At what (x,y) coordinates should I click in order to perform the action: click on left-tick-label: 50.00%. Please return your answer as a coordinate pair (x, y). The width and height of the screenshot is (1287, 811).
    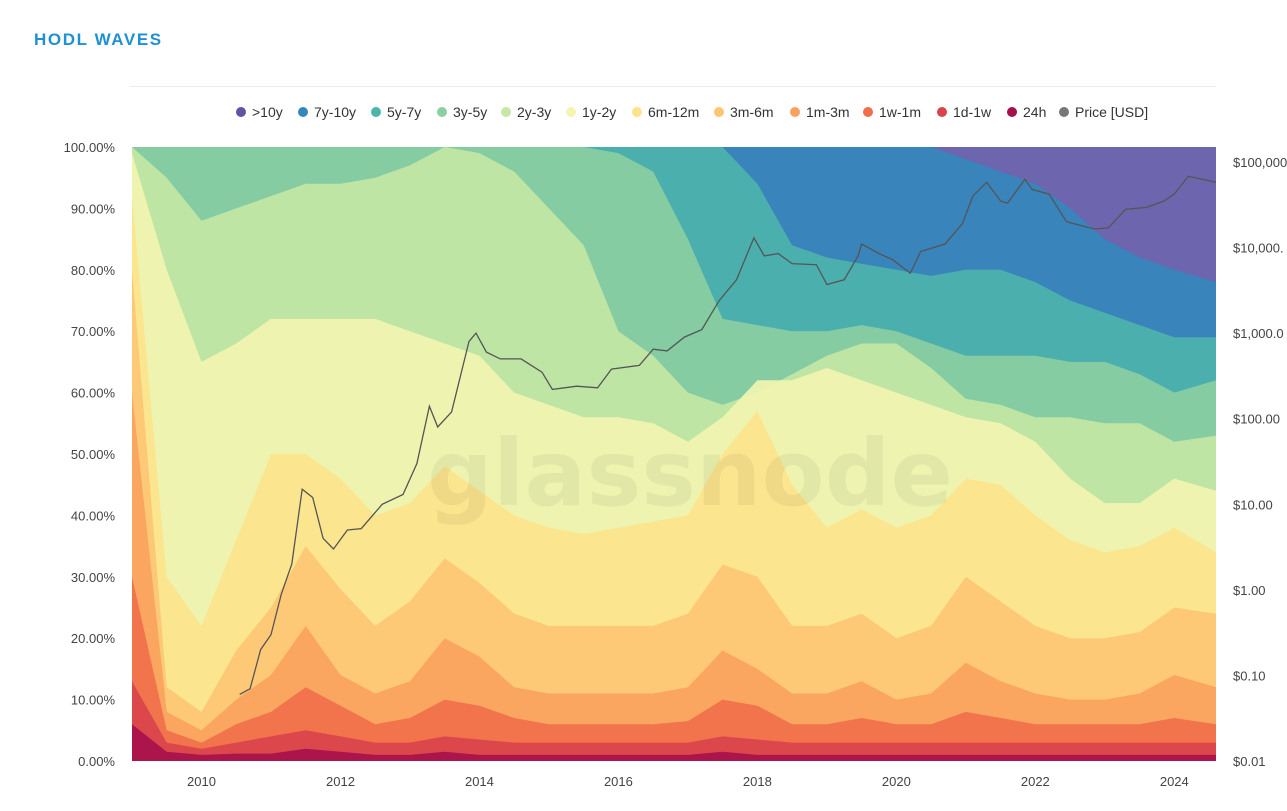
    Looking at the image, I should click on (93, 454).